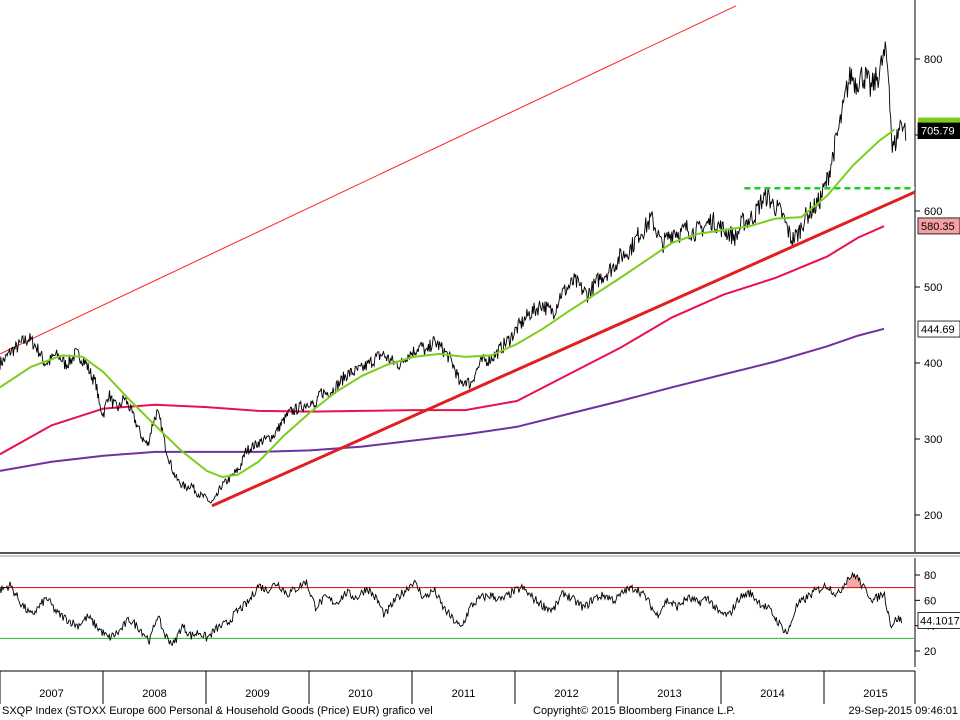 The image size is (960, 720). What do you see at coordinates (451, 609) in the screenshot?
I see `rsi-line` at bounding box center [451, 609].